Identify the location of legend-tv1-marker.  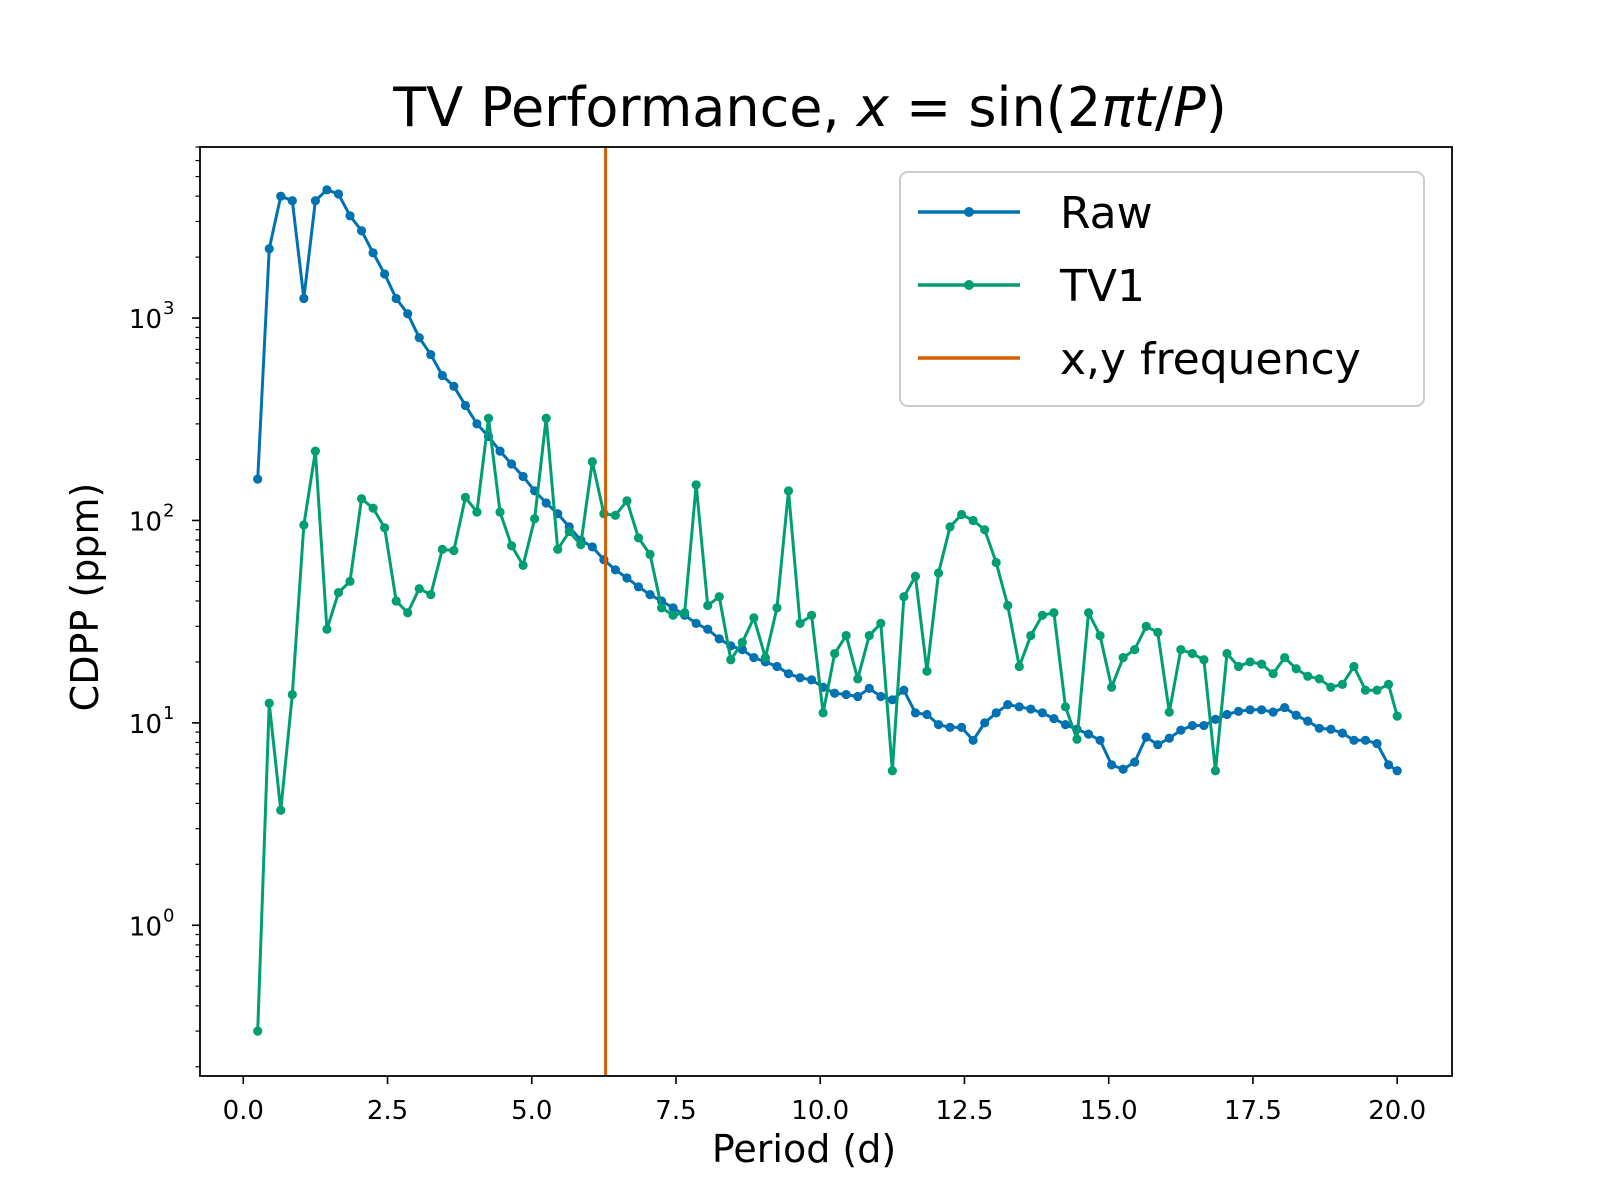
(969, 285).